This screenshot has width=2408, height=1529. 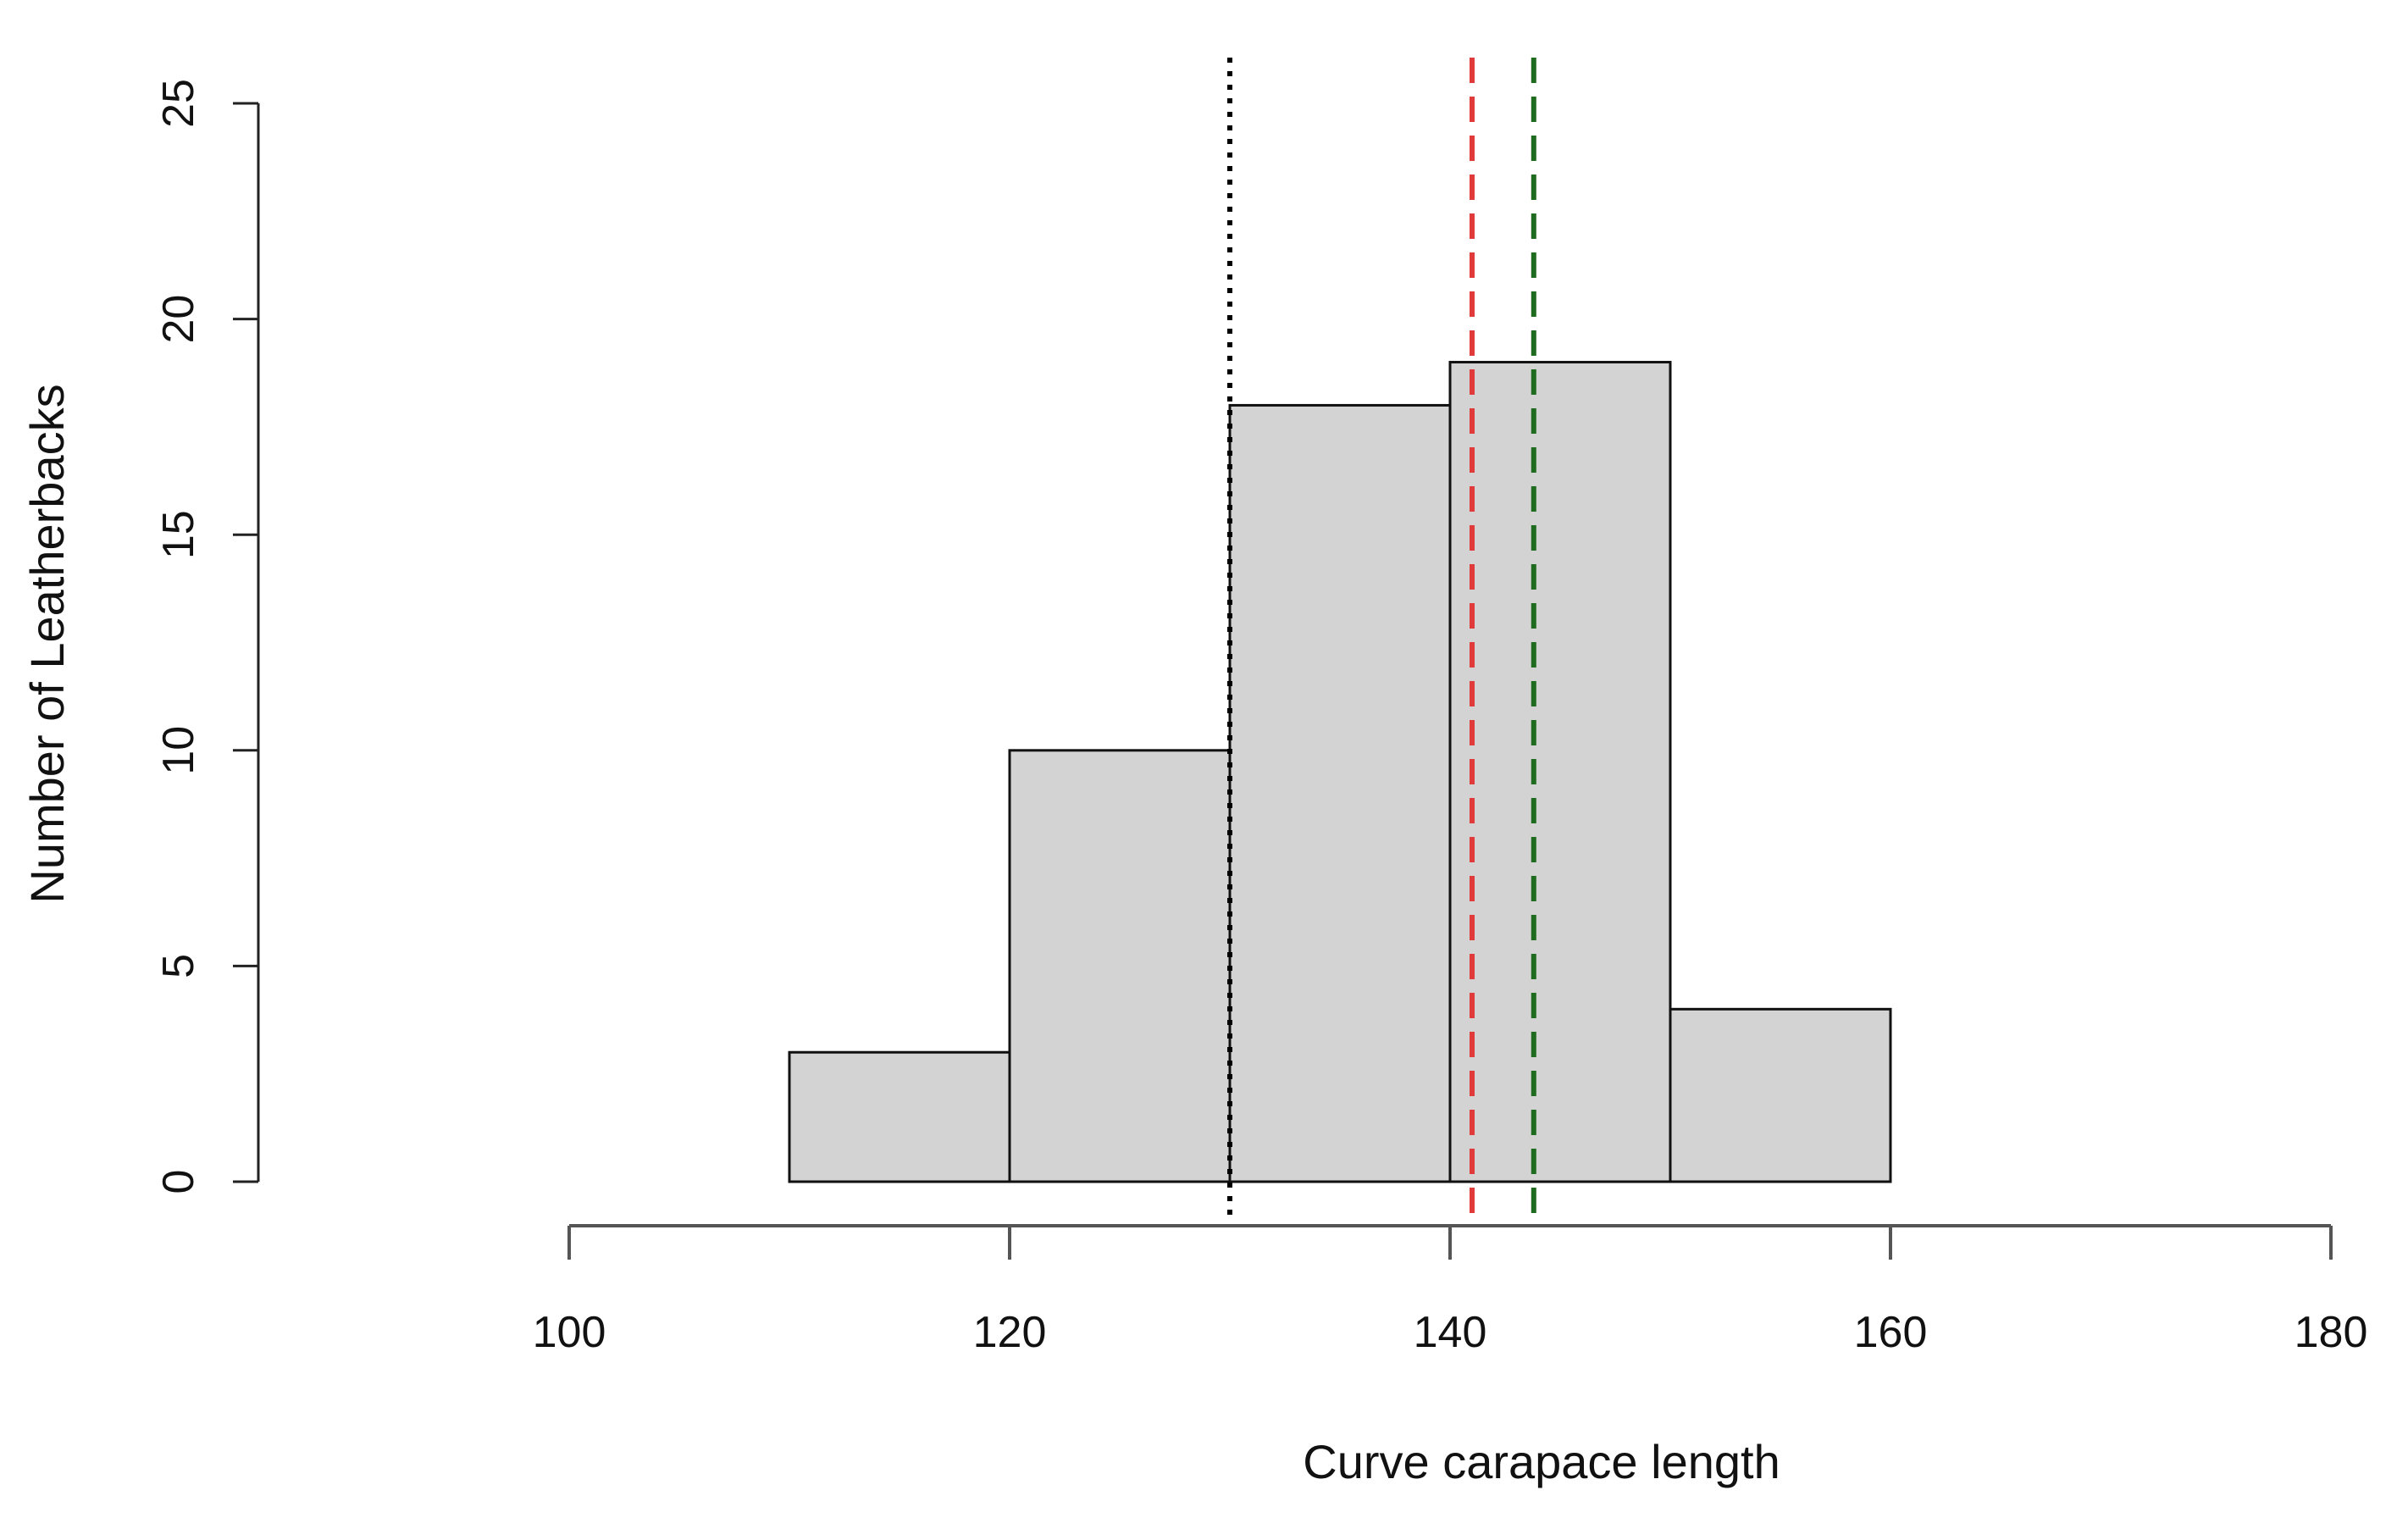 What do you see at coordinates (569, 1333) in the screenshot?
I see `x-tick-label: 100` at bounding box center [569, 1333].